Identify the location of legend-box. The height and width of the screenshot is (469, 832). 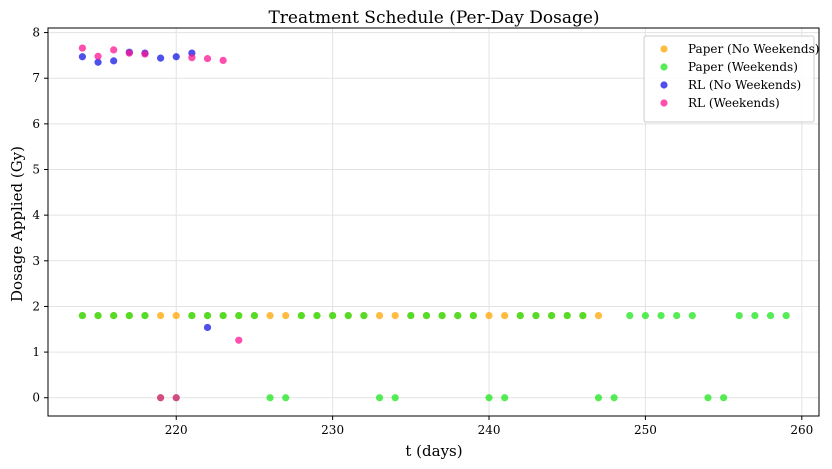
(729, 79).